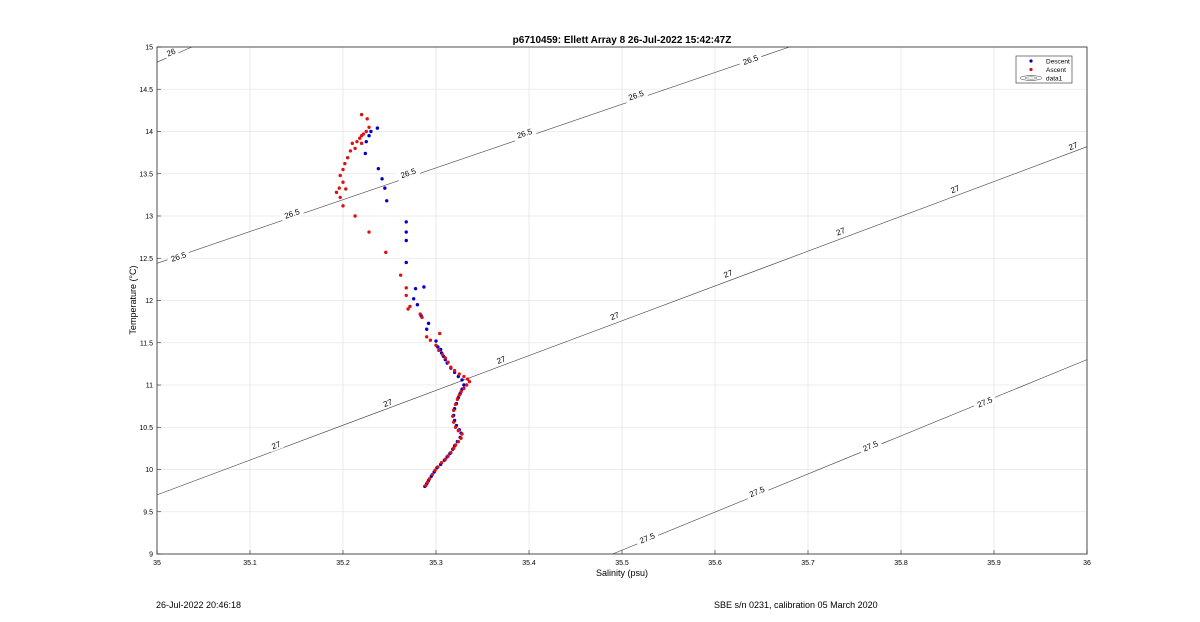 Image resolution: width=1200 pixels, height=622 pixels. What do you see at coordinates (151, 555) in the screenshot?
I see `y-tick-label: 9` at bounding box center [151, 555].